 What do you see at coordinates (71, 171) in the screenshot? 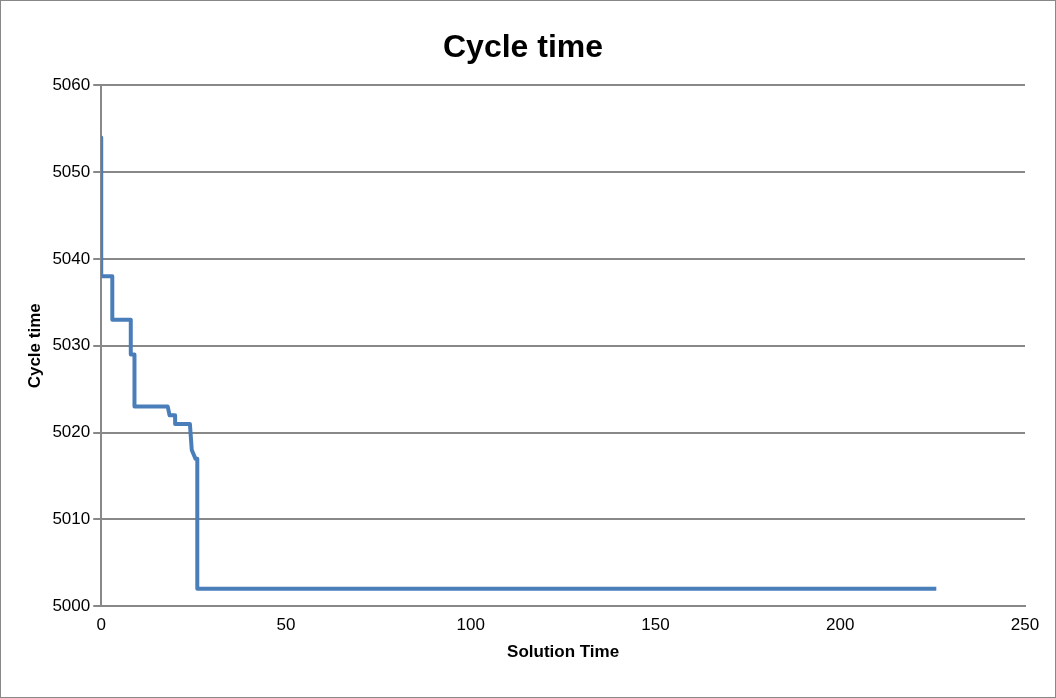
I see `y-tick-label: 5050` at bounding box center [71, 171].